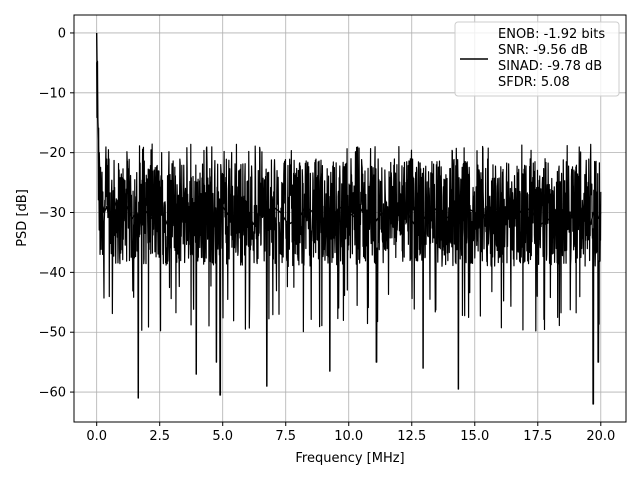 The image size is (640, 480). What do you see at coordinates (349, 458) in the screenshot?
I see `x-axis-label: Frequency [MHz]` at bounding box center [349, 458].